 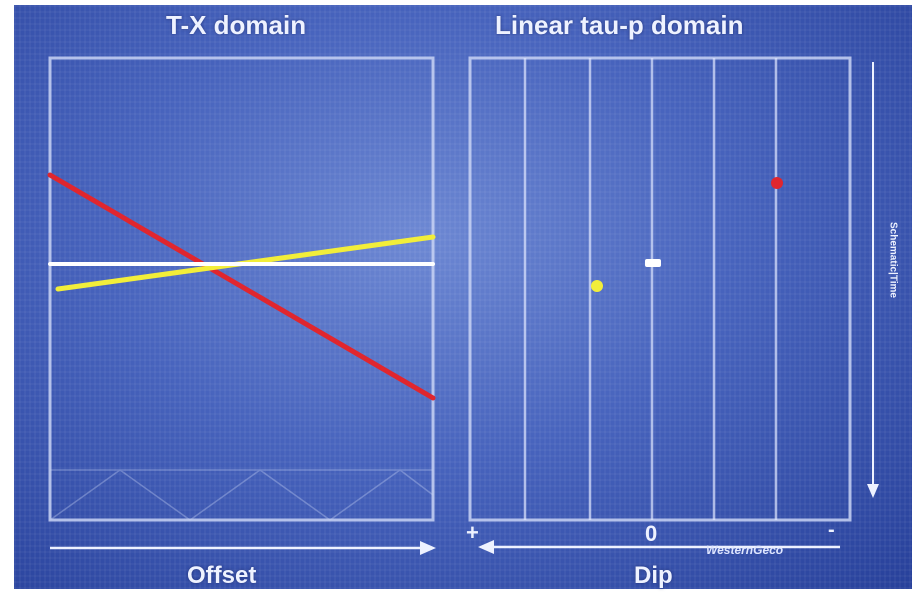 I want to click on dip-tick-plus: +, so click(x=472, y=532).